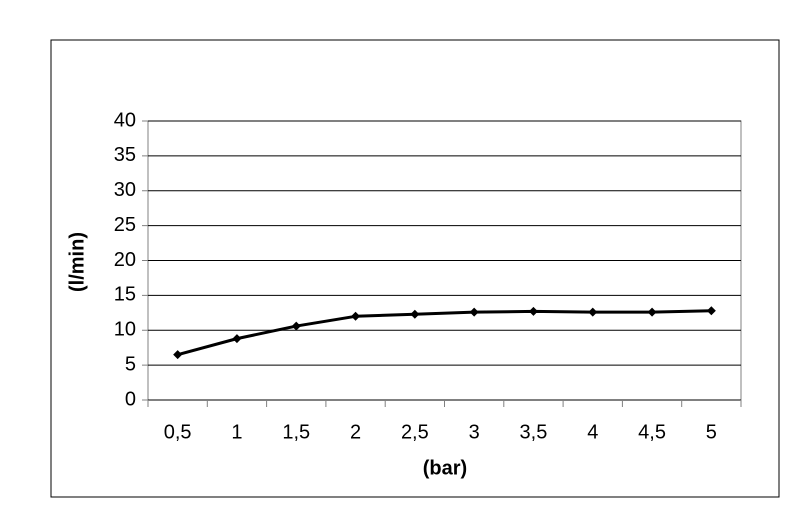  Describe the element at coordinates (125, 330) in the screenshot. I see `y-tick-label: 10` at that location.